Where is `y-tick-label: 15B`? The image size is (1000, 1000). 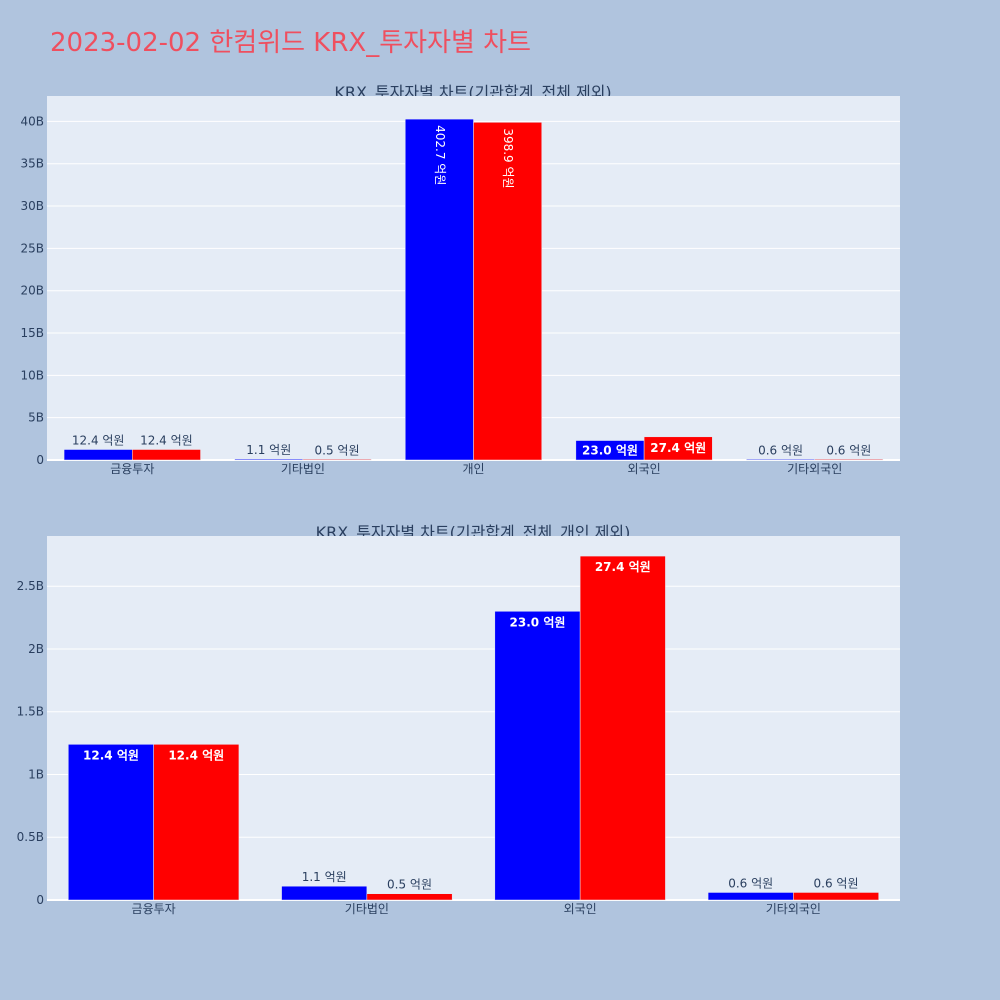
y-tick-label: 15B is located at coordinates (32, 333).